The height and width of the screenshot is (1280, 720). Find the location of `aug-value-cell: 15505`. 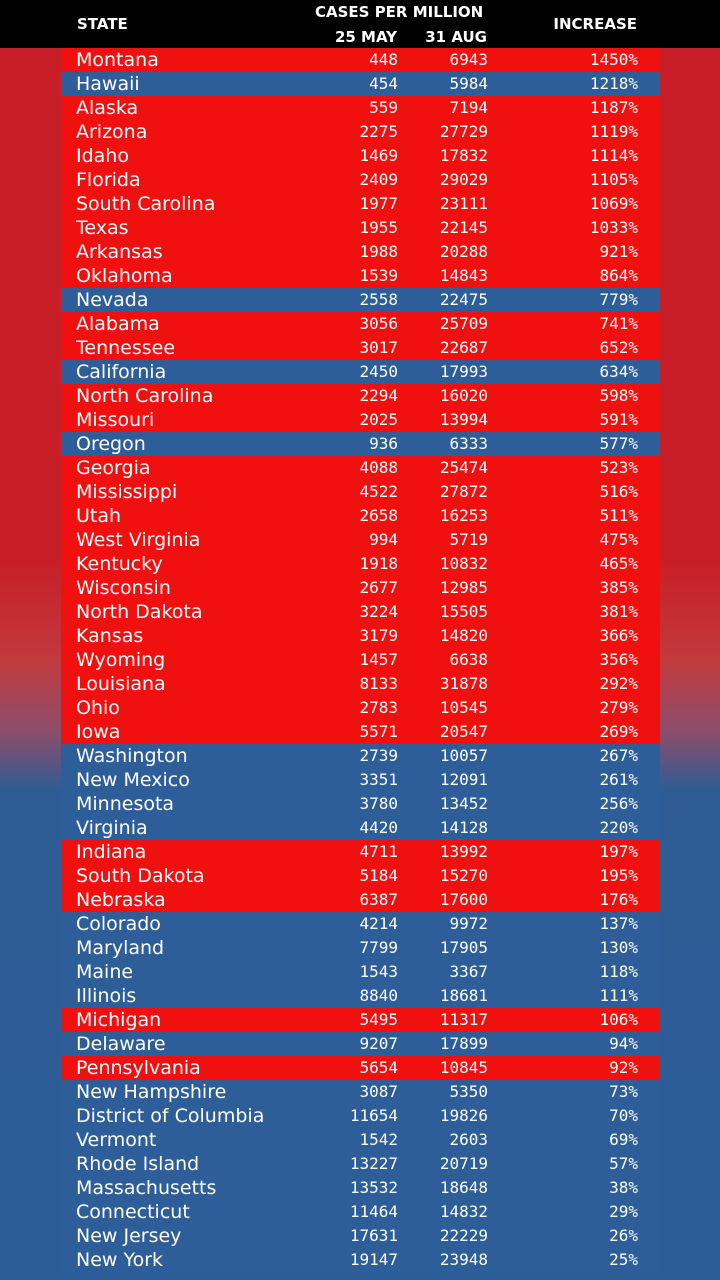

aug-value-cell: 15505 is located at coordinates (463, 611).